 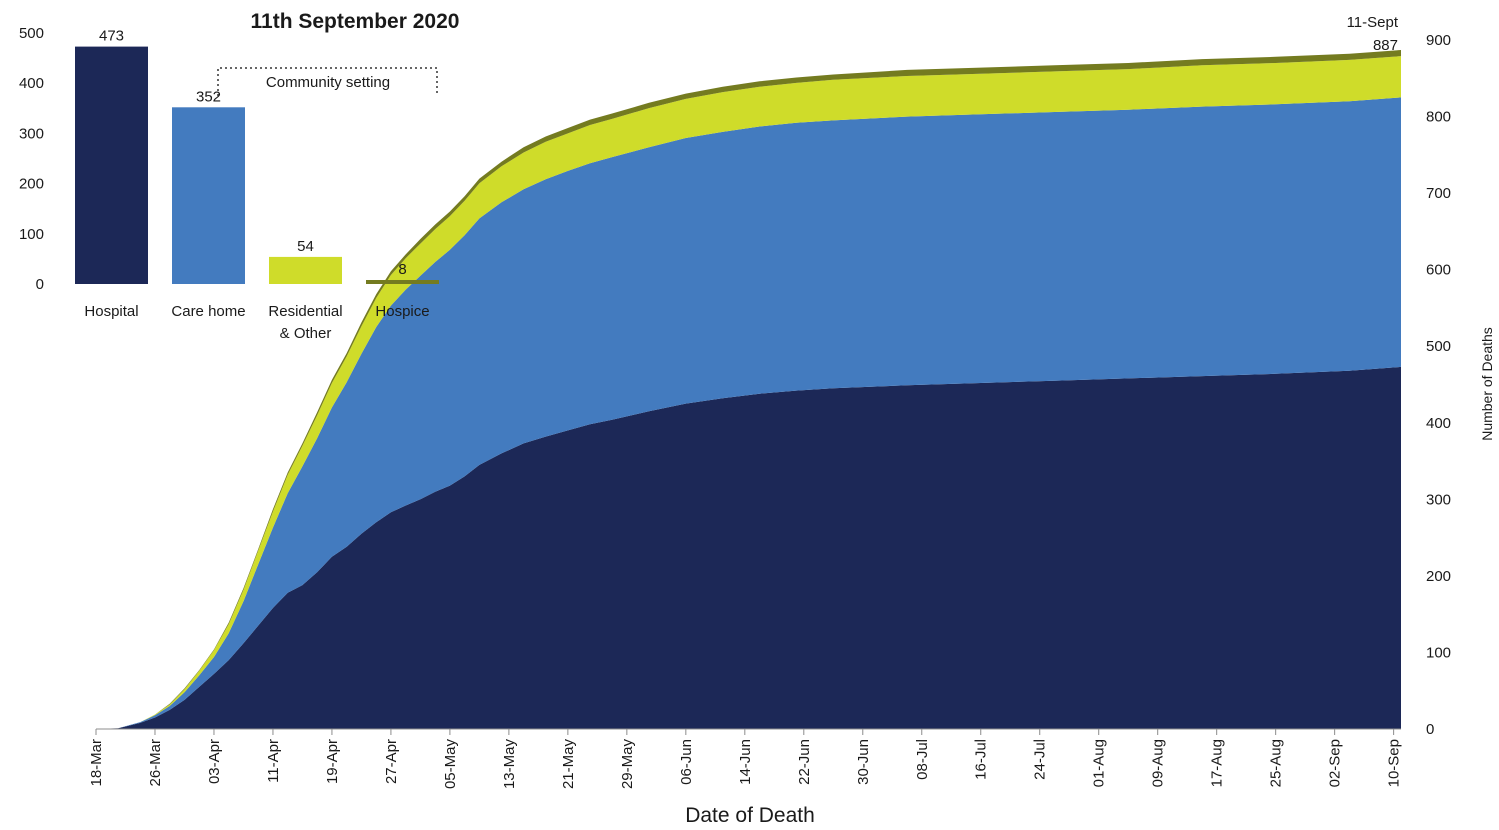 What do you see at coordinates (31, 234) in the screenshot?
I see `inset-y-tick-label: 100` at bounding box center [31, 234].